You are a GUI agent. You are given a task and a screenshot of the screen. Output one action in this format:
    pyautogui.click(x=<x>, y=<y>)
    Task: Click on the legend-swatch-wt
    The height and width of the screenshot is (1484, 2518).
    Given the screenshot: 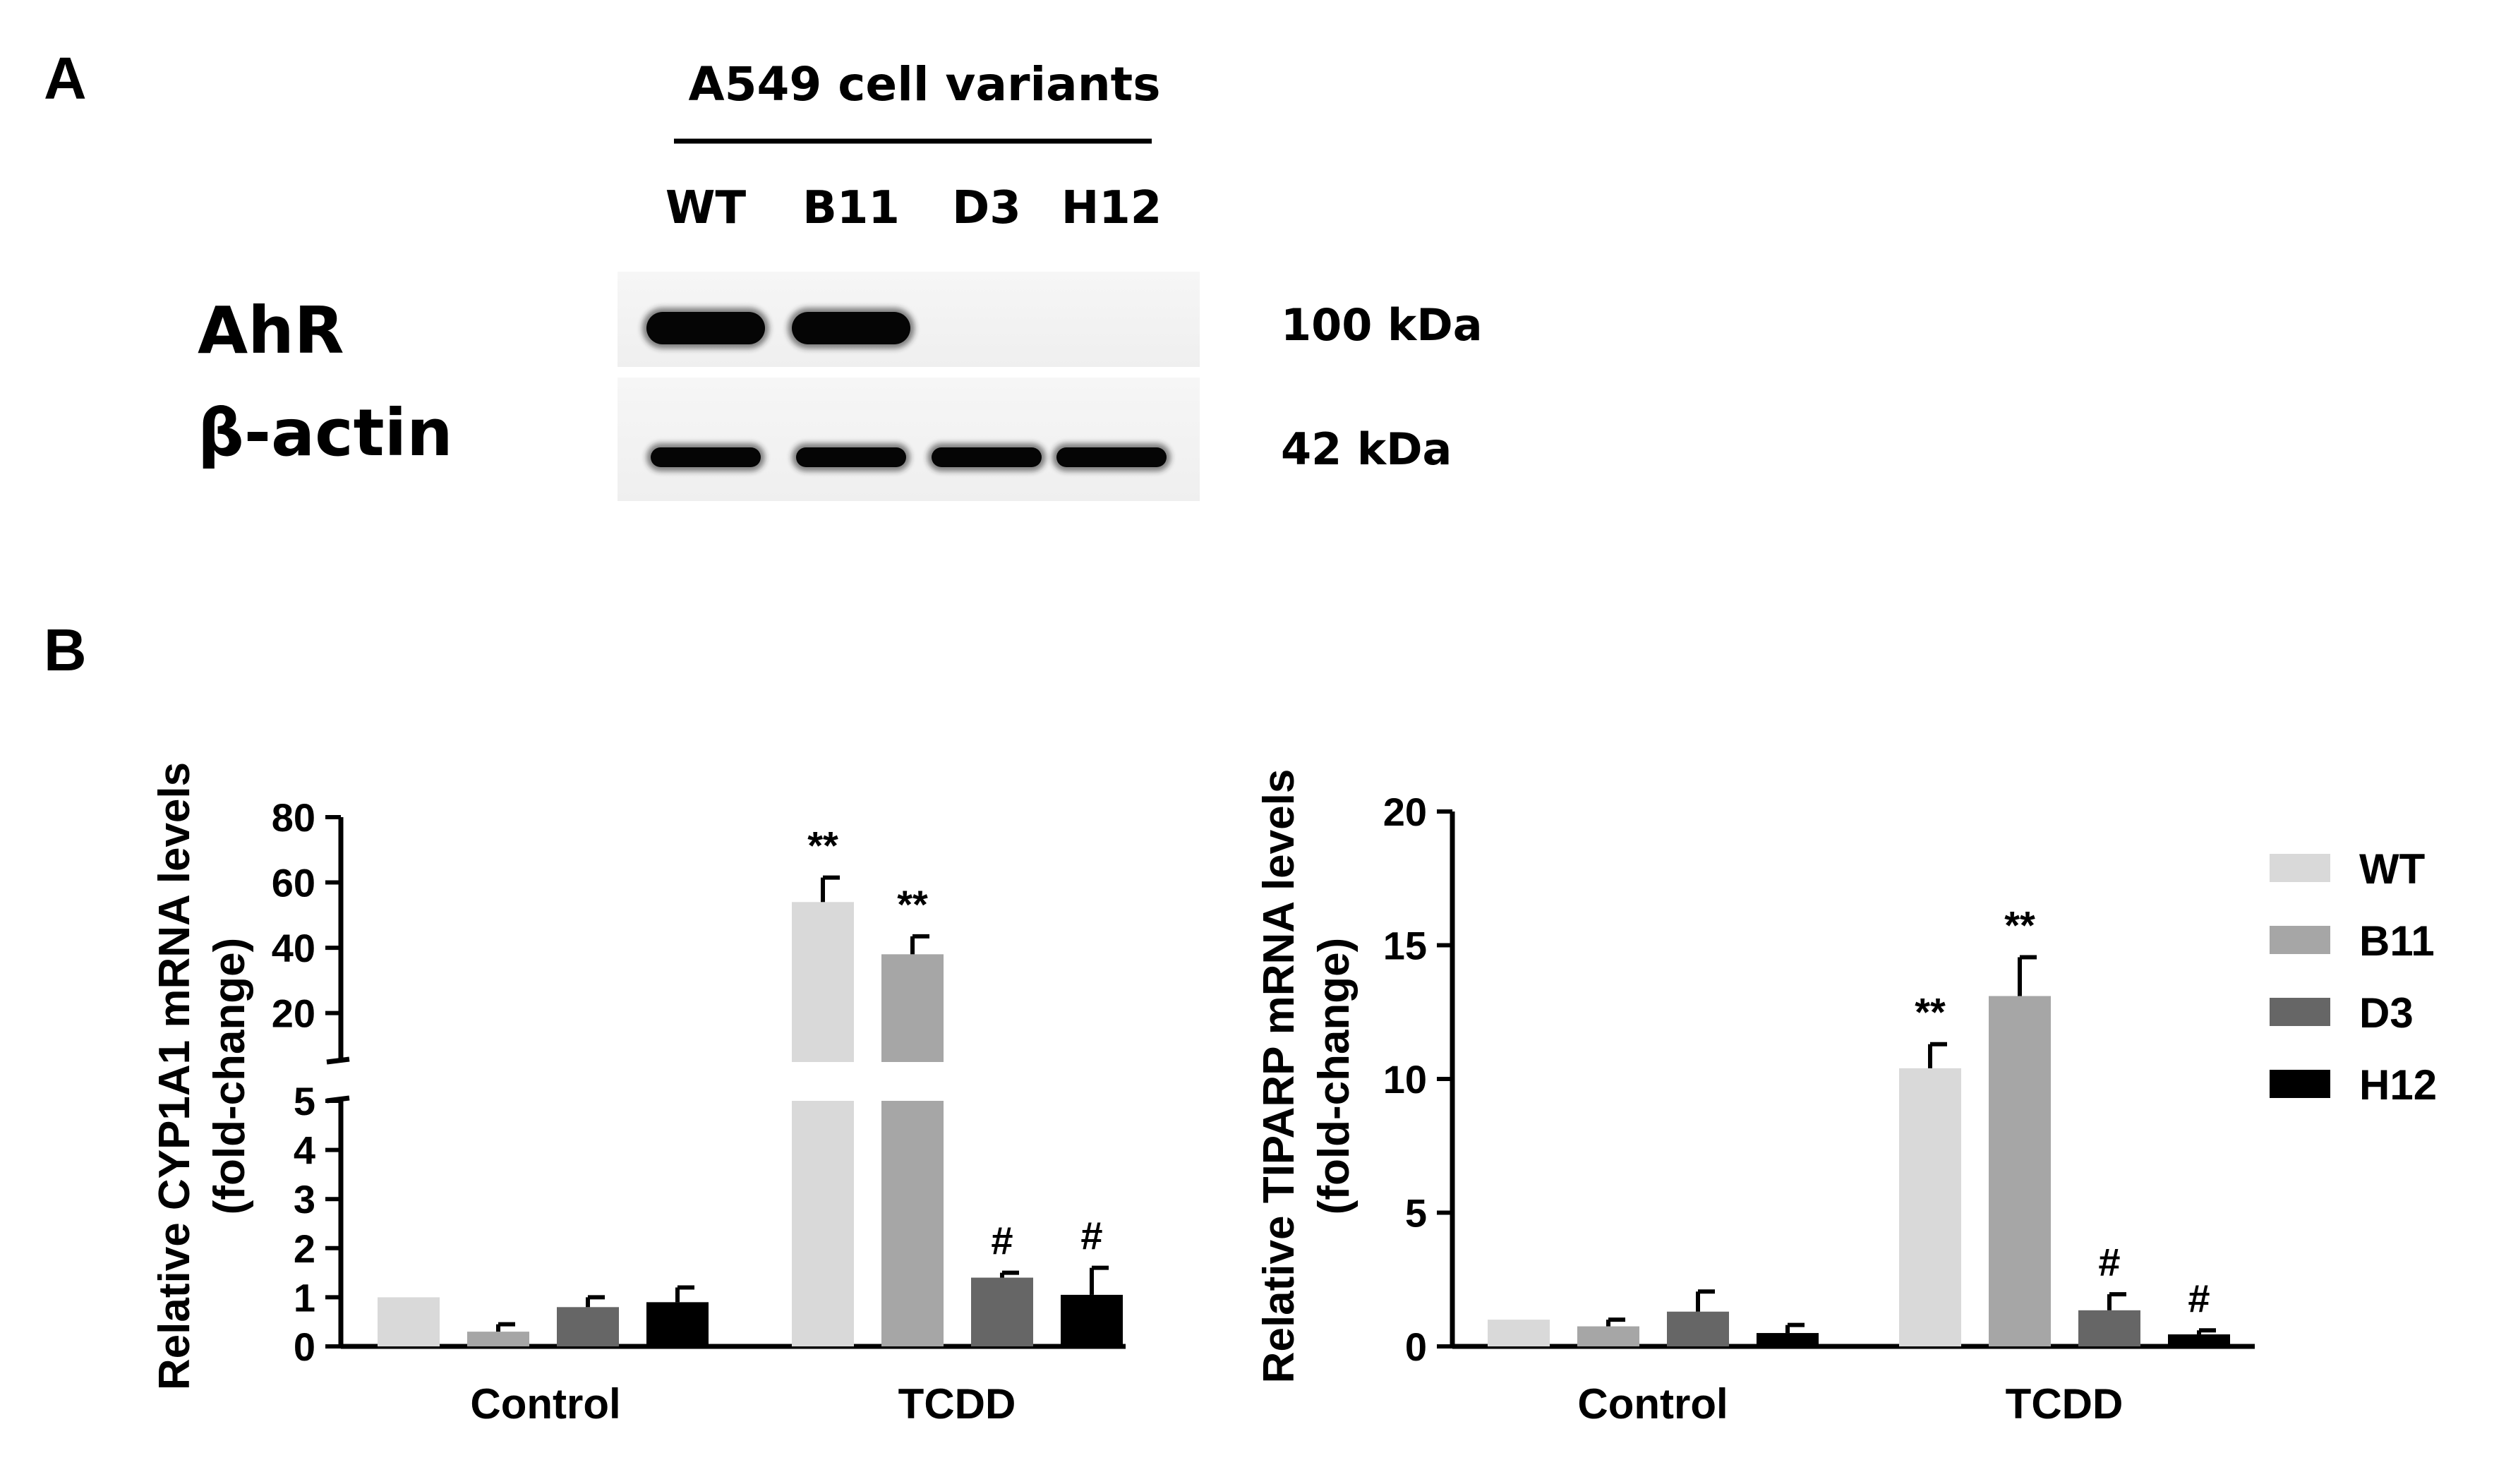 What is the action you would take?
    pyautogui.click(x=2300, y=868)
    